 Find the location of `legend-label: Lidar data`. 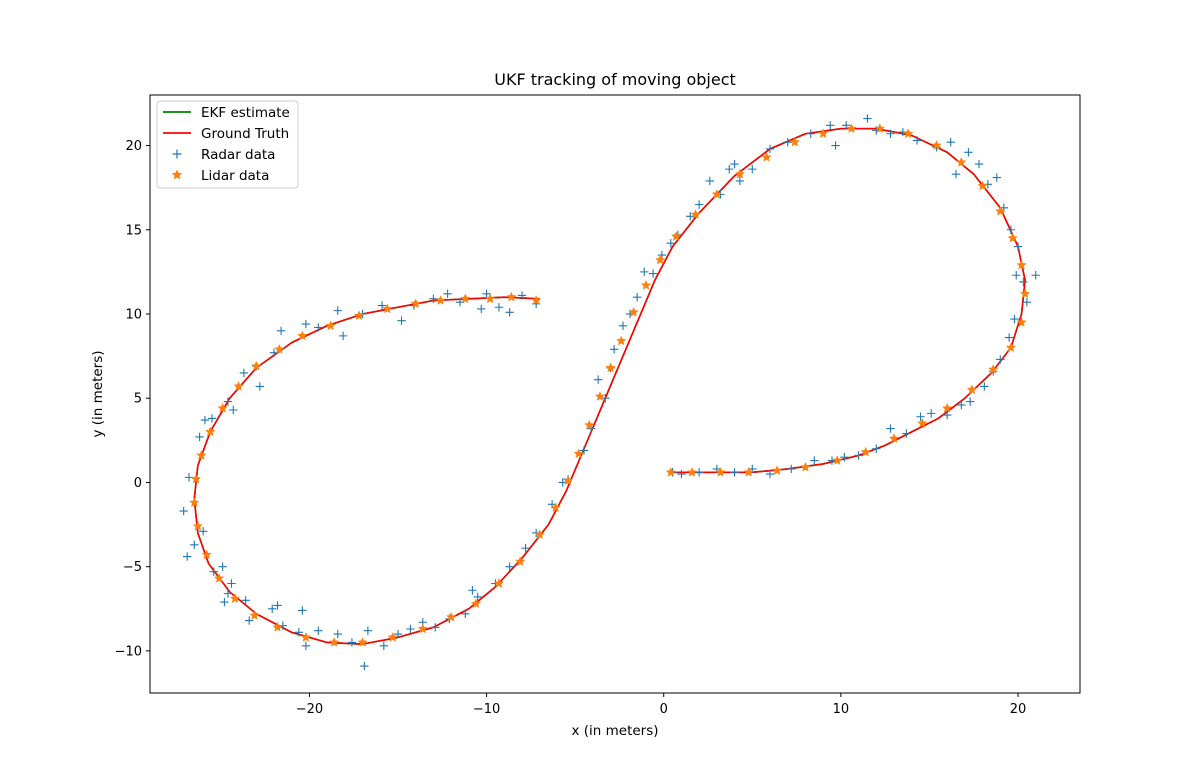

legend-label: Lidar data is located at coordinates (235, 176).